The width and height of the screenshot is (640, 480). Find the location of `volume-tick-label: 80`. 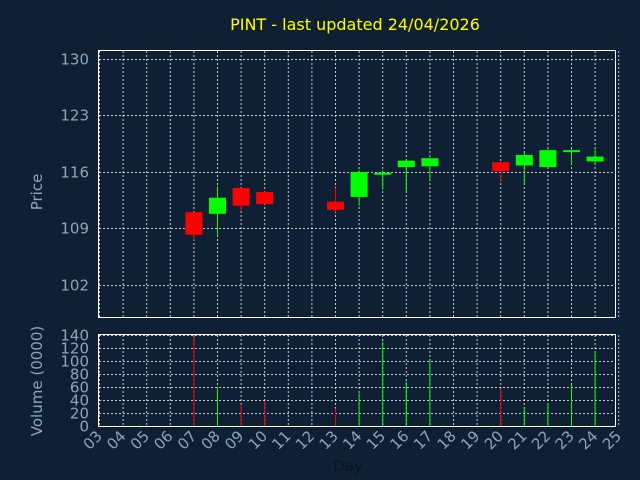

volume-tick-label: 80 is located at coordinates (79, 375).